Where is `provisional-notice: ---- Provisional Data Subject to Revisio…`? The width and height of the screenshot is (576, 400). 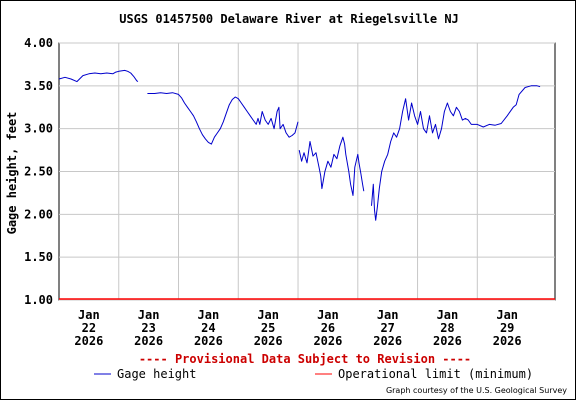
provisional-notice: ---- Provisional Data Subject to Revisio… is located at coordinates (305, 359).